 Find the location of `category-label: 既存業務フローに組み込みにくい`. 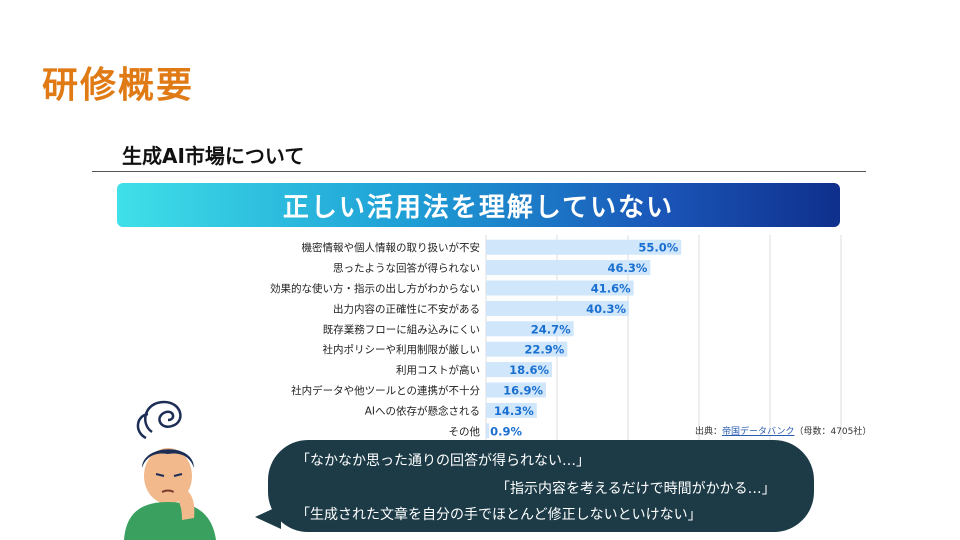

category-label: 既存業務フローに組み込みにくい is located at coordinates (401, 329).